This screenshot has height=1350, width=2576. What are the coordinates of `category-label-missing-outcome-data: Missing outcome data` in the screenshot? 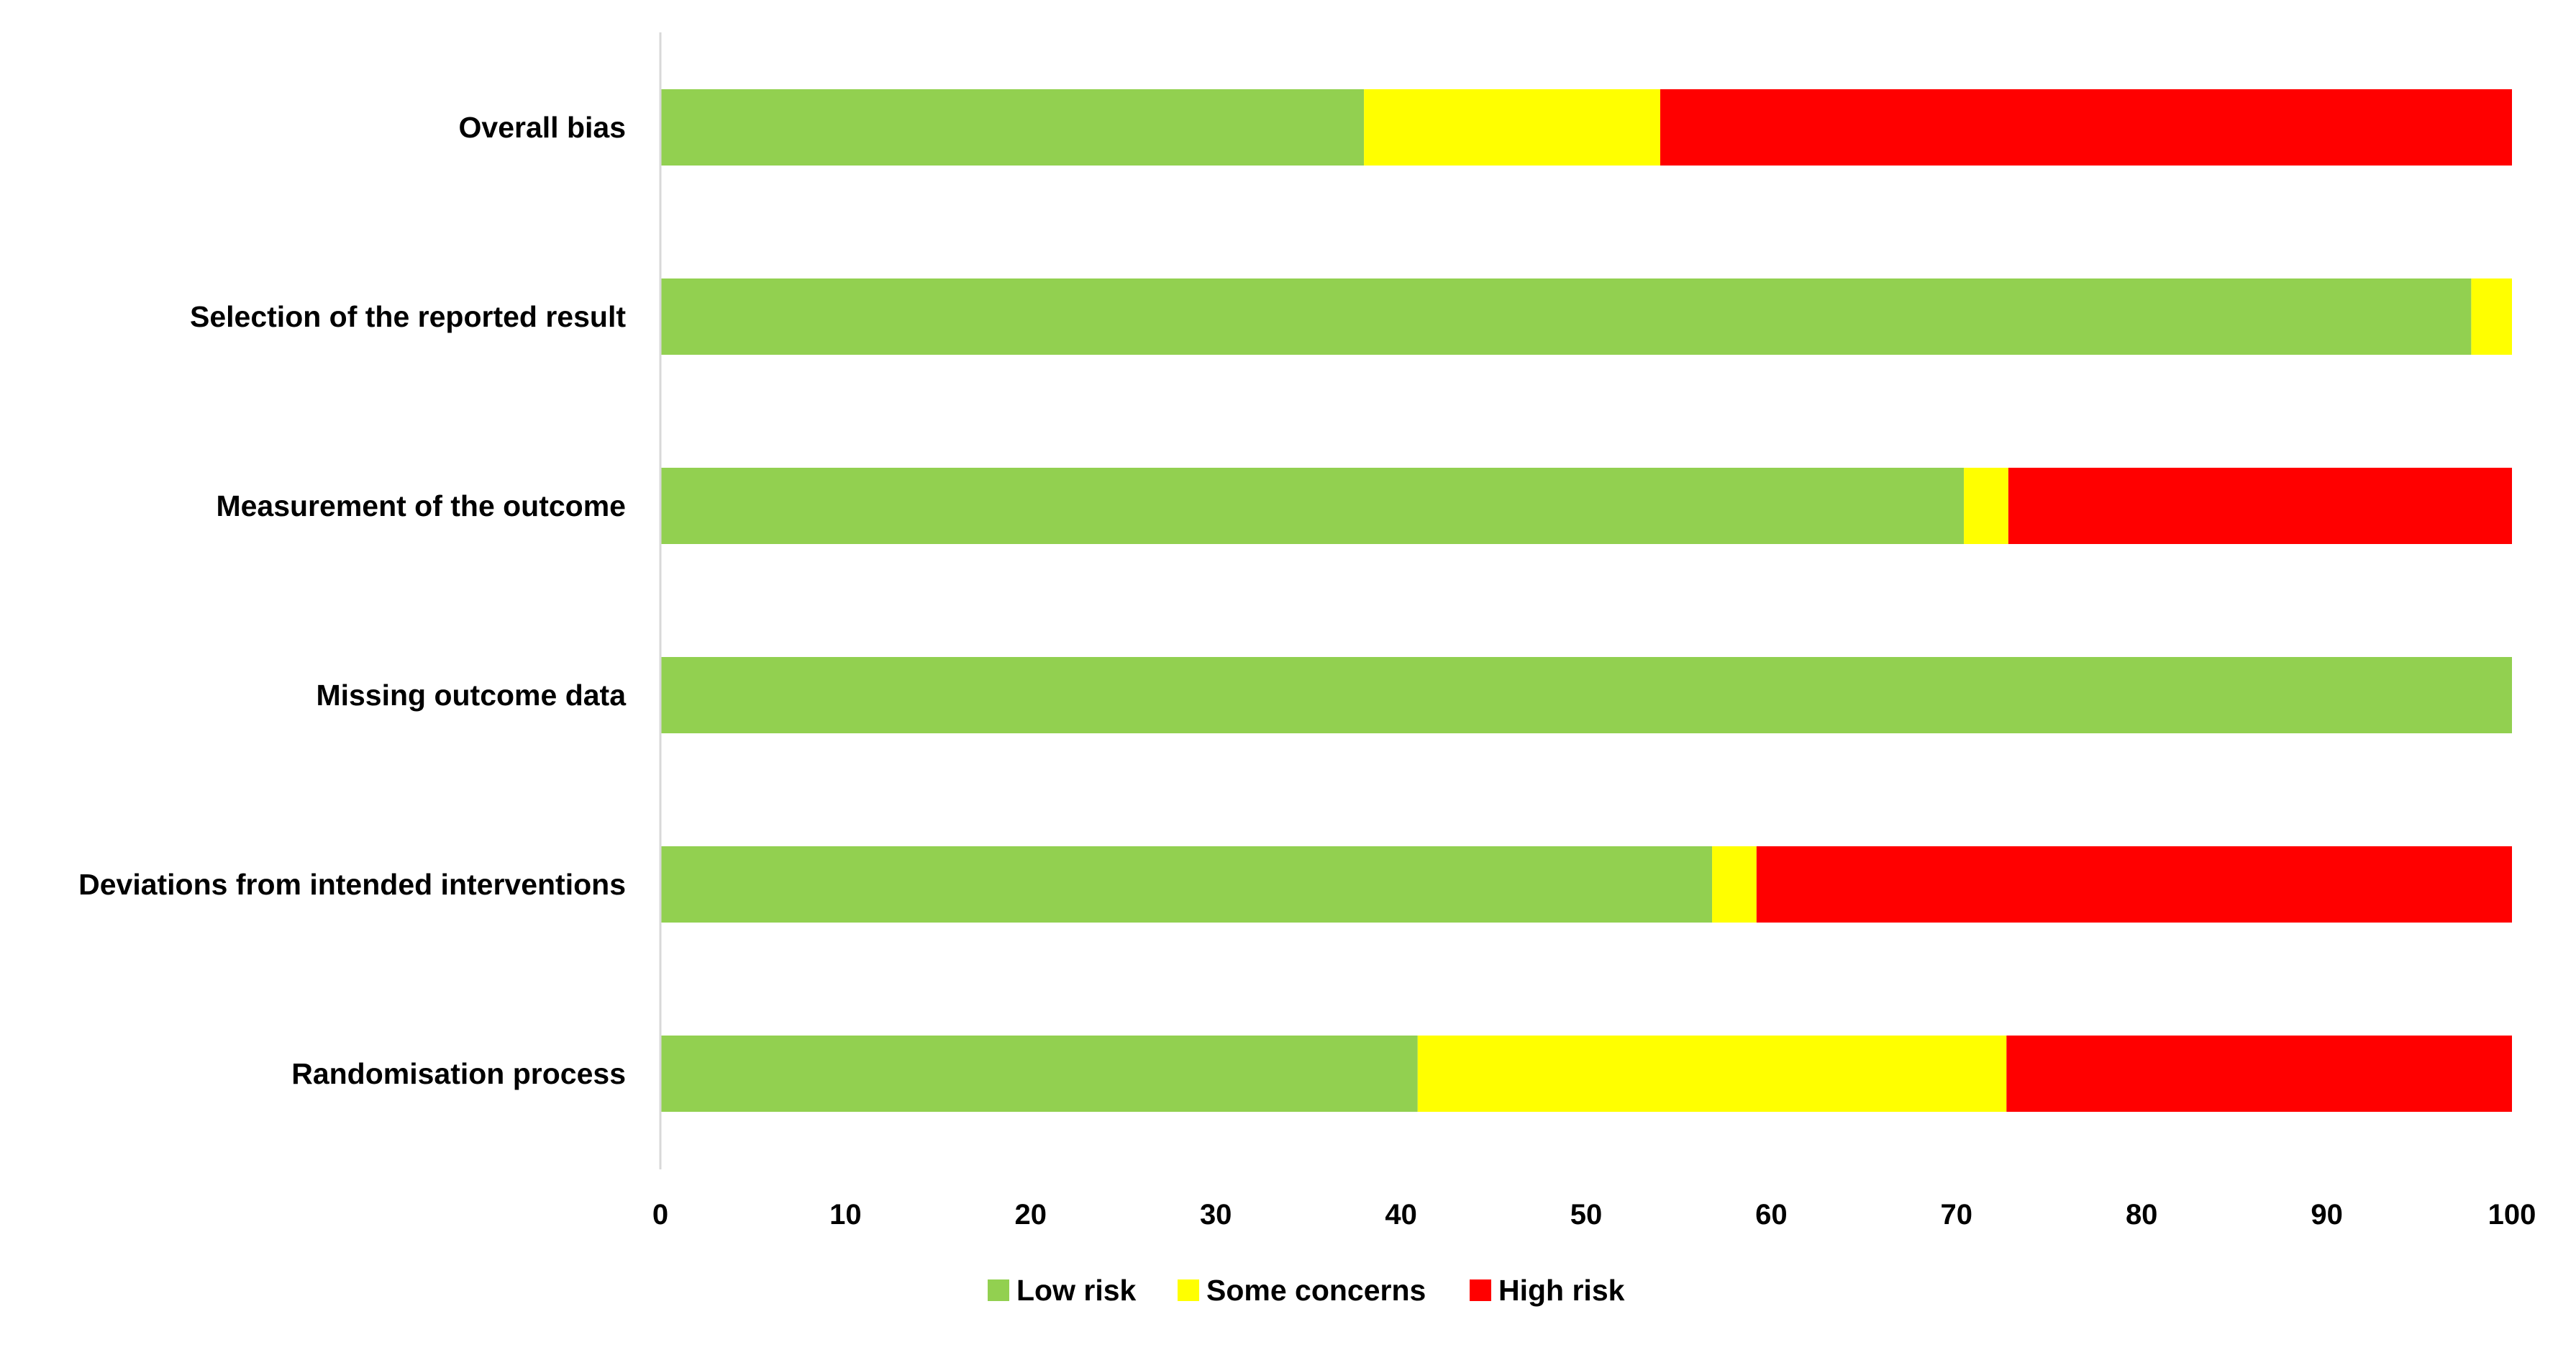 It's located at (471, 695).